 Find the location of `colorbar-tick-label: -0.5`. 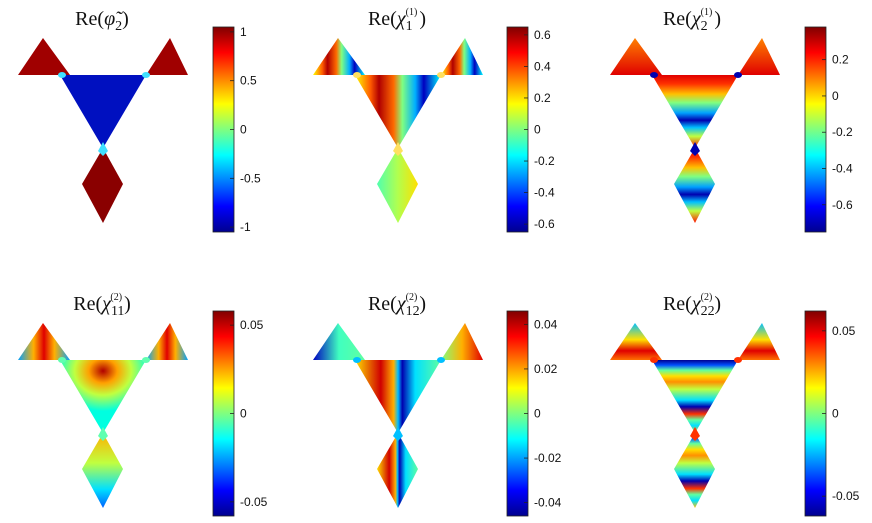

colorbar-tick-label: -0.5 is located at coordinates (250, 178).